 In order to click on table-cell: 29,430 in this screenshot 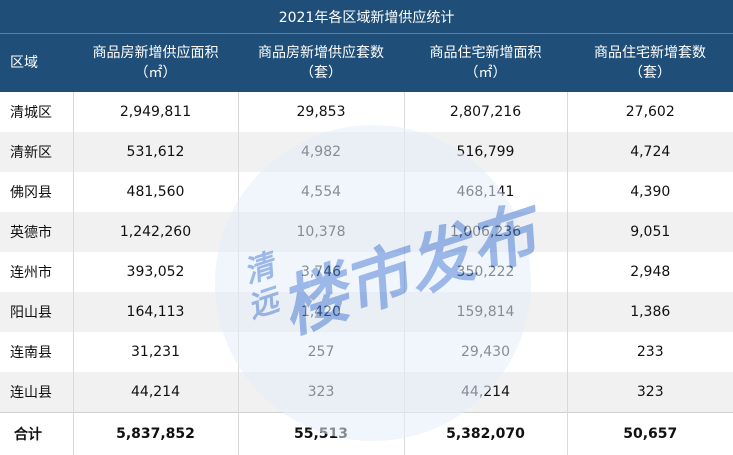, I will do `click(485, 352)`.